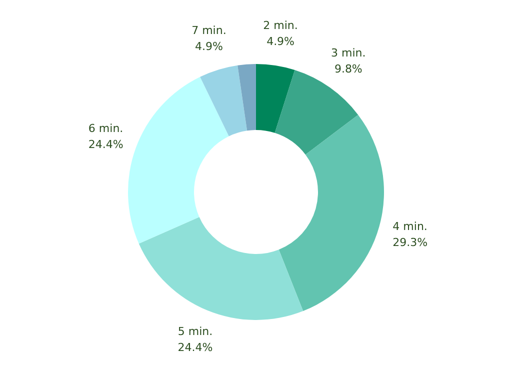 This screenshot has width=512, height=384. What do you see at coordinates (280, 25) in the screenshot?
I see `slice-label: 2 min.` at bounding box center [280, 25].